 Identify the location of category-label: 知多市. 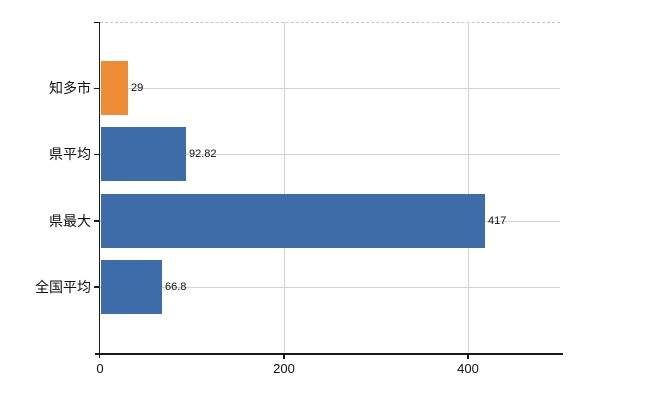
(70, 88).